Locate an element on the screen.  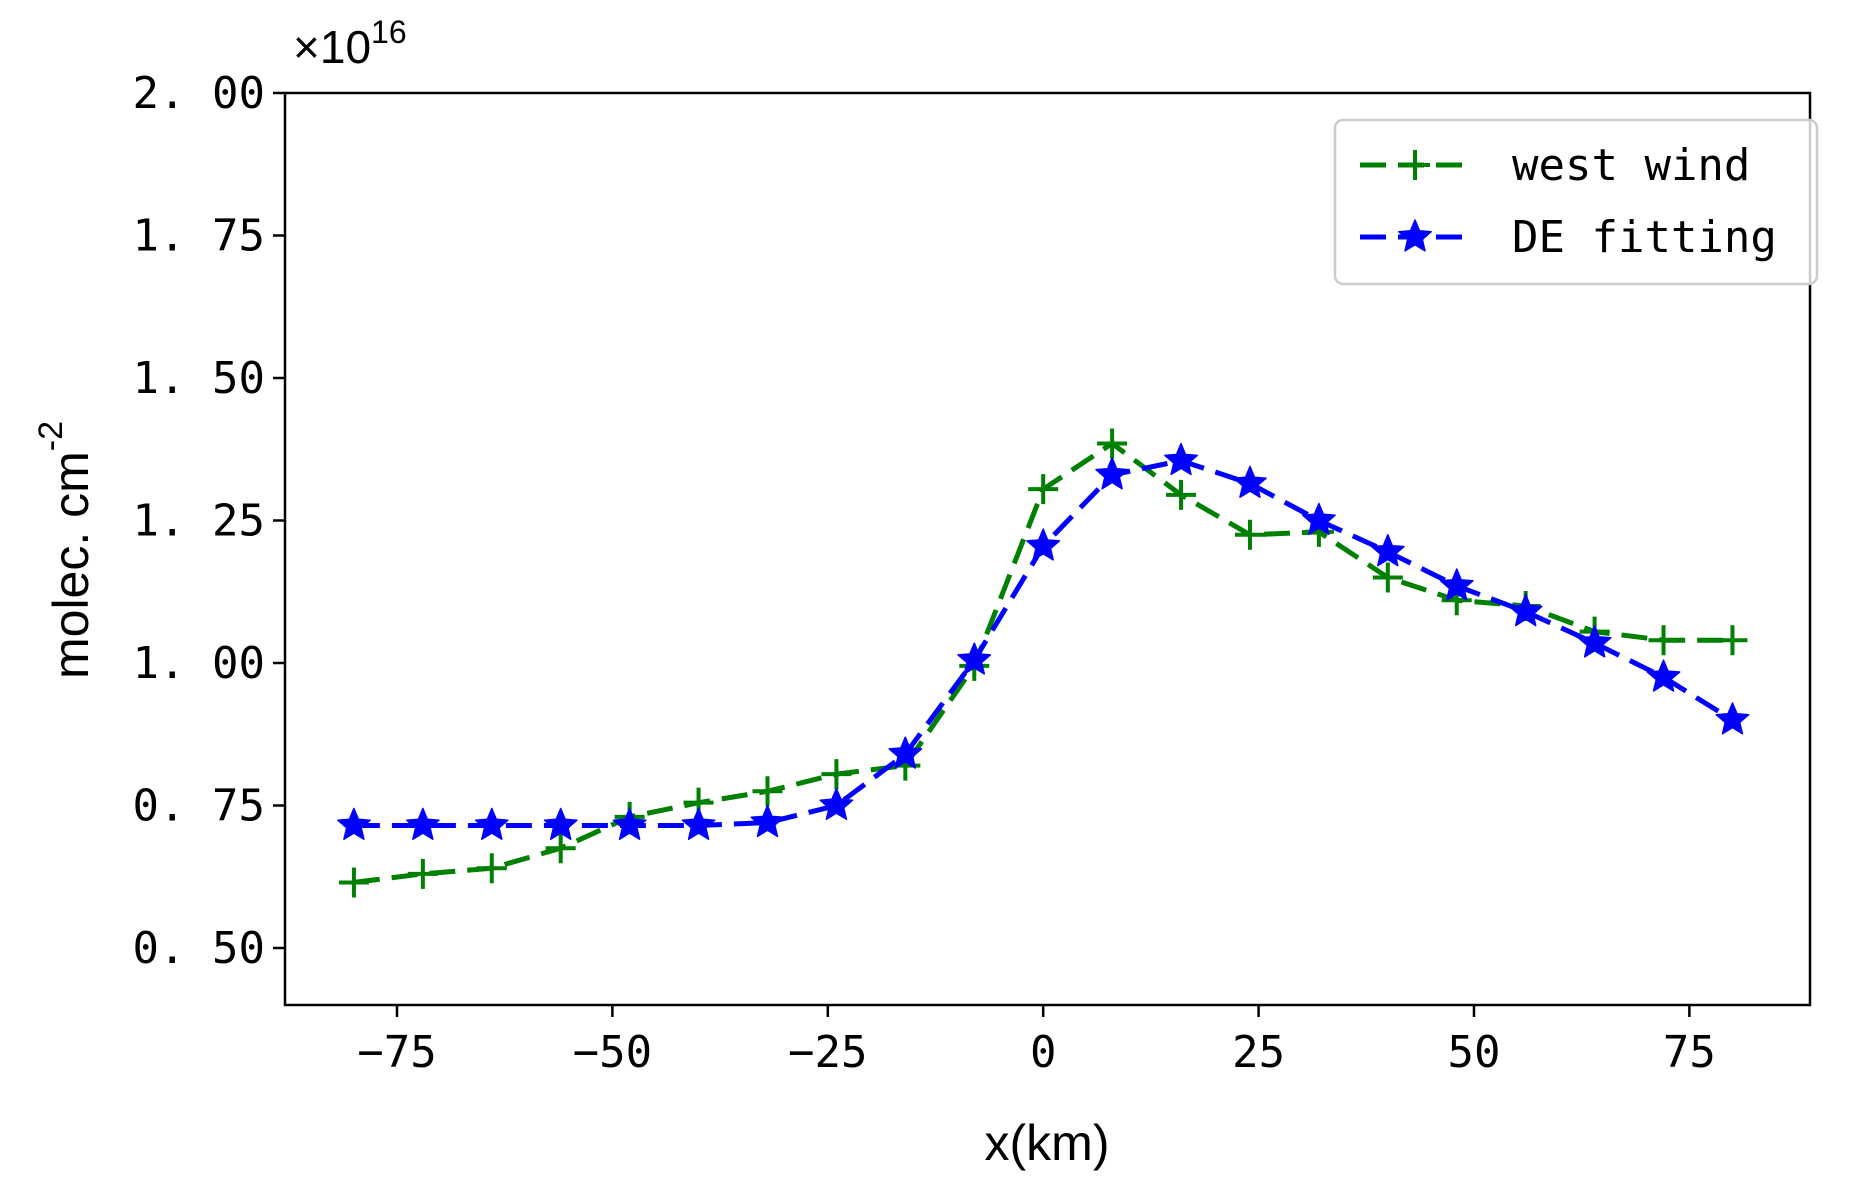
legend-entries: west wind DE fitting is located at coordinates (1568, 201).